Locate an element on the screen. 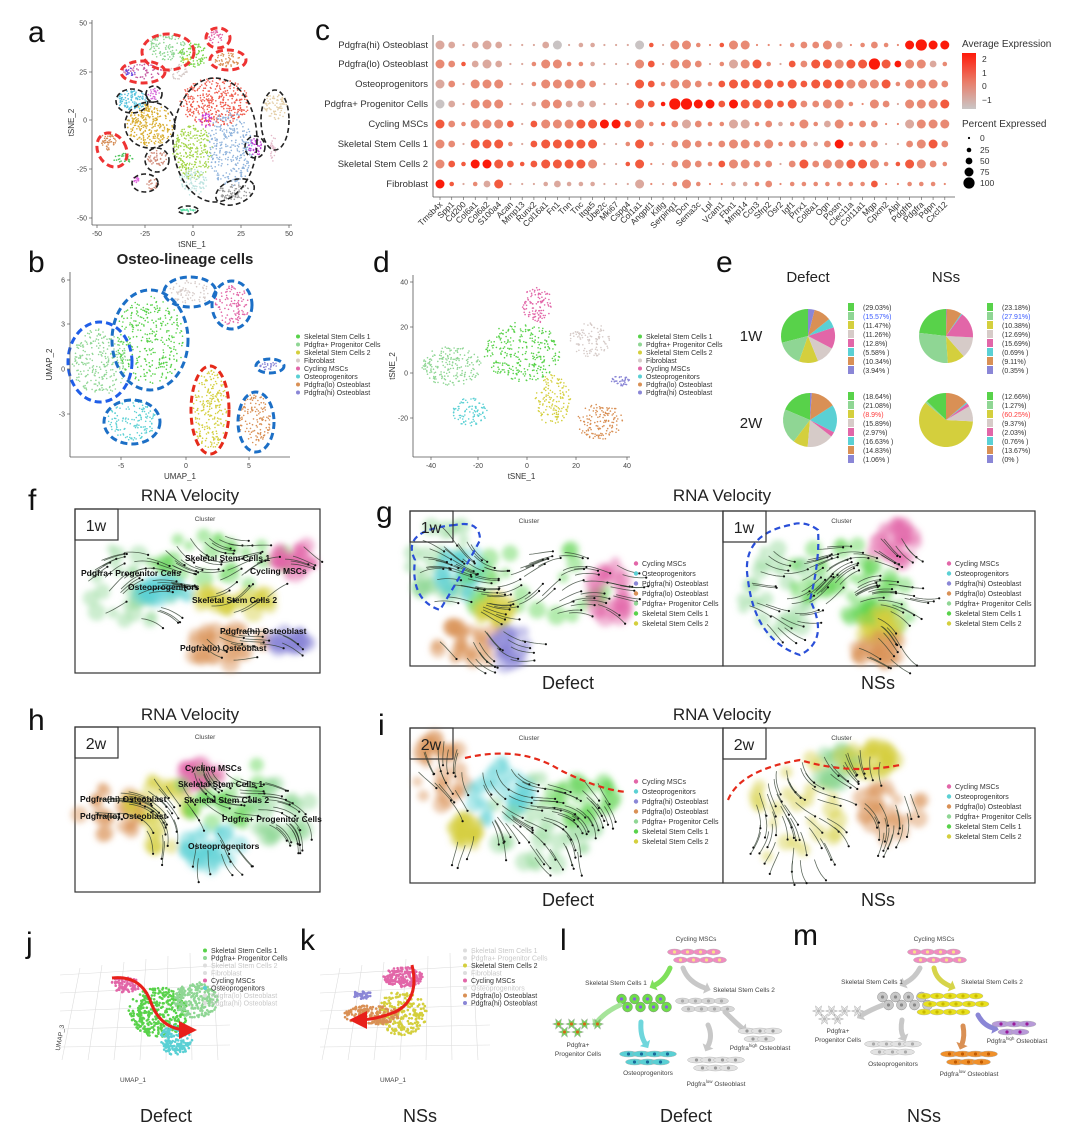  panel-letter-m: m is located at coordinates (805, 935).